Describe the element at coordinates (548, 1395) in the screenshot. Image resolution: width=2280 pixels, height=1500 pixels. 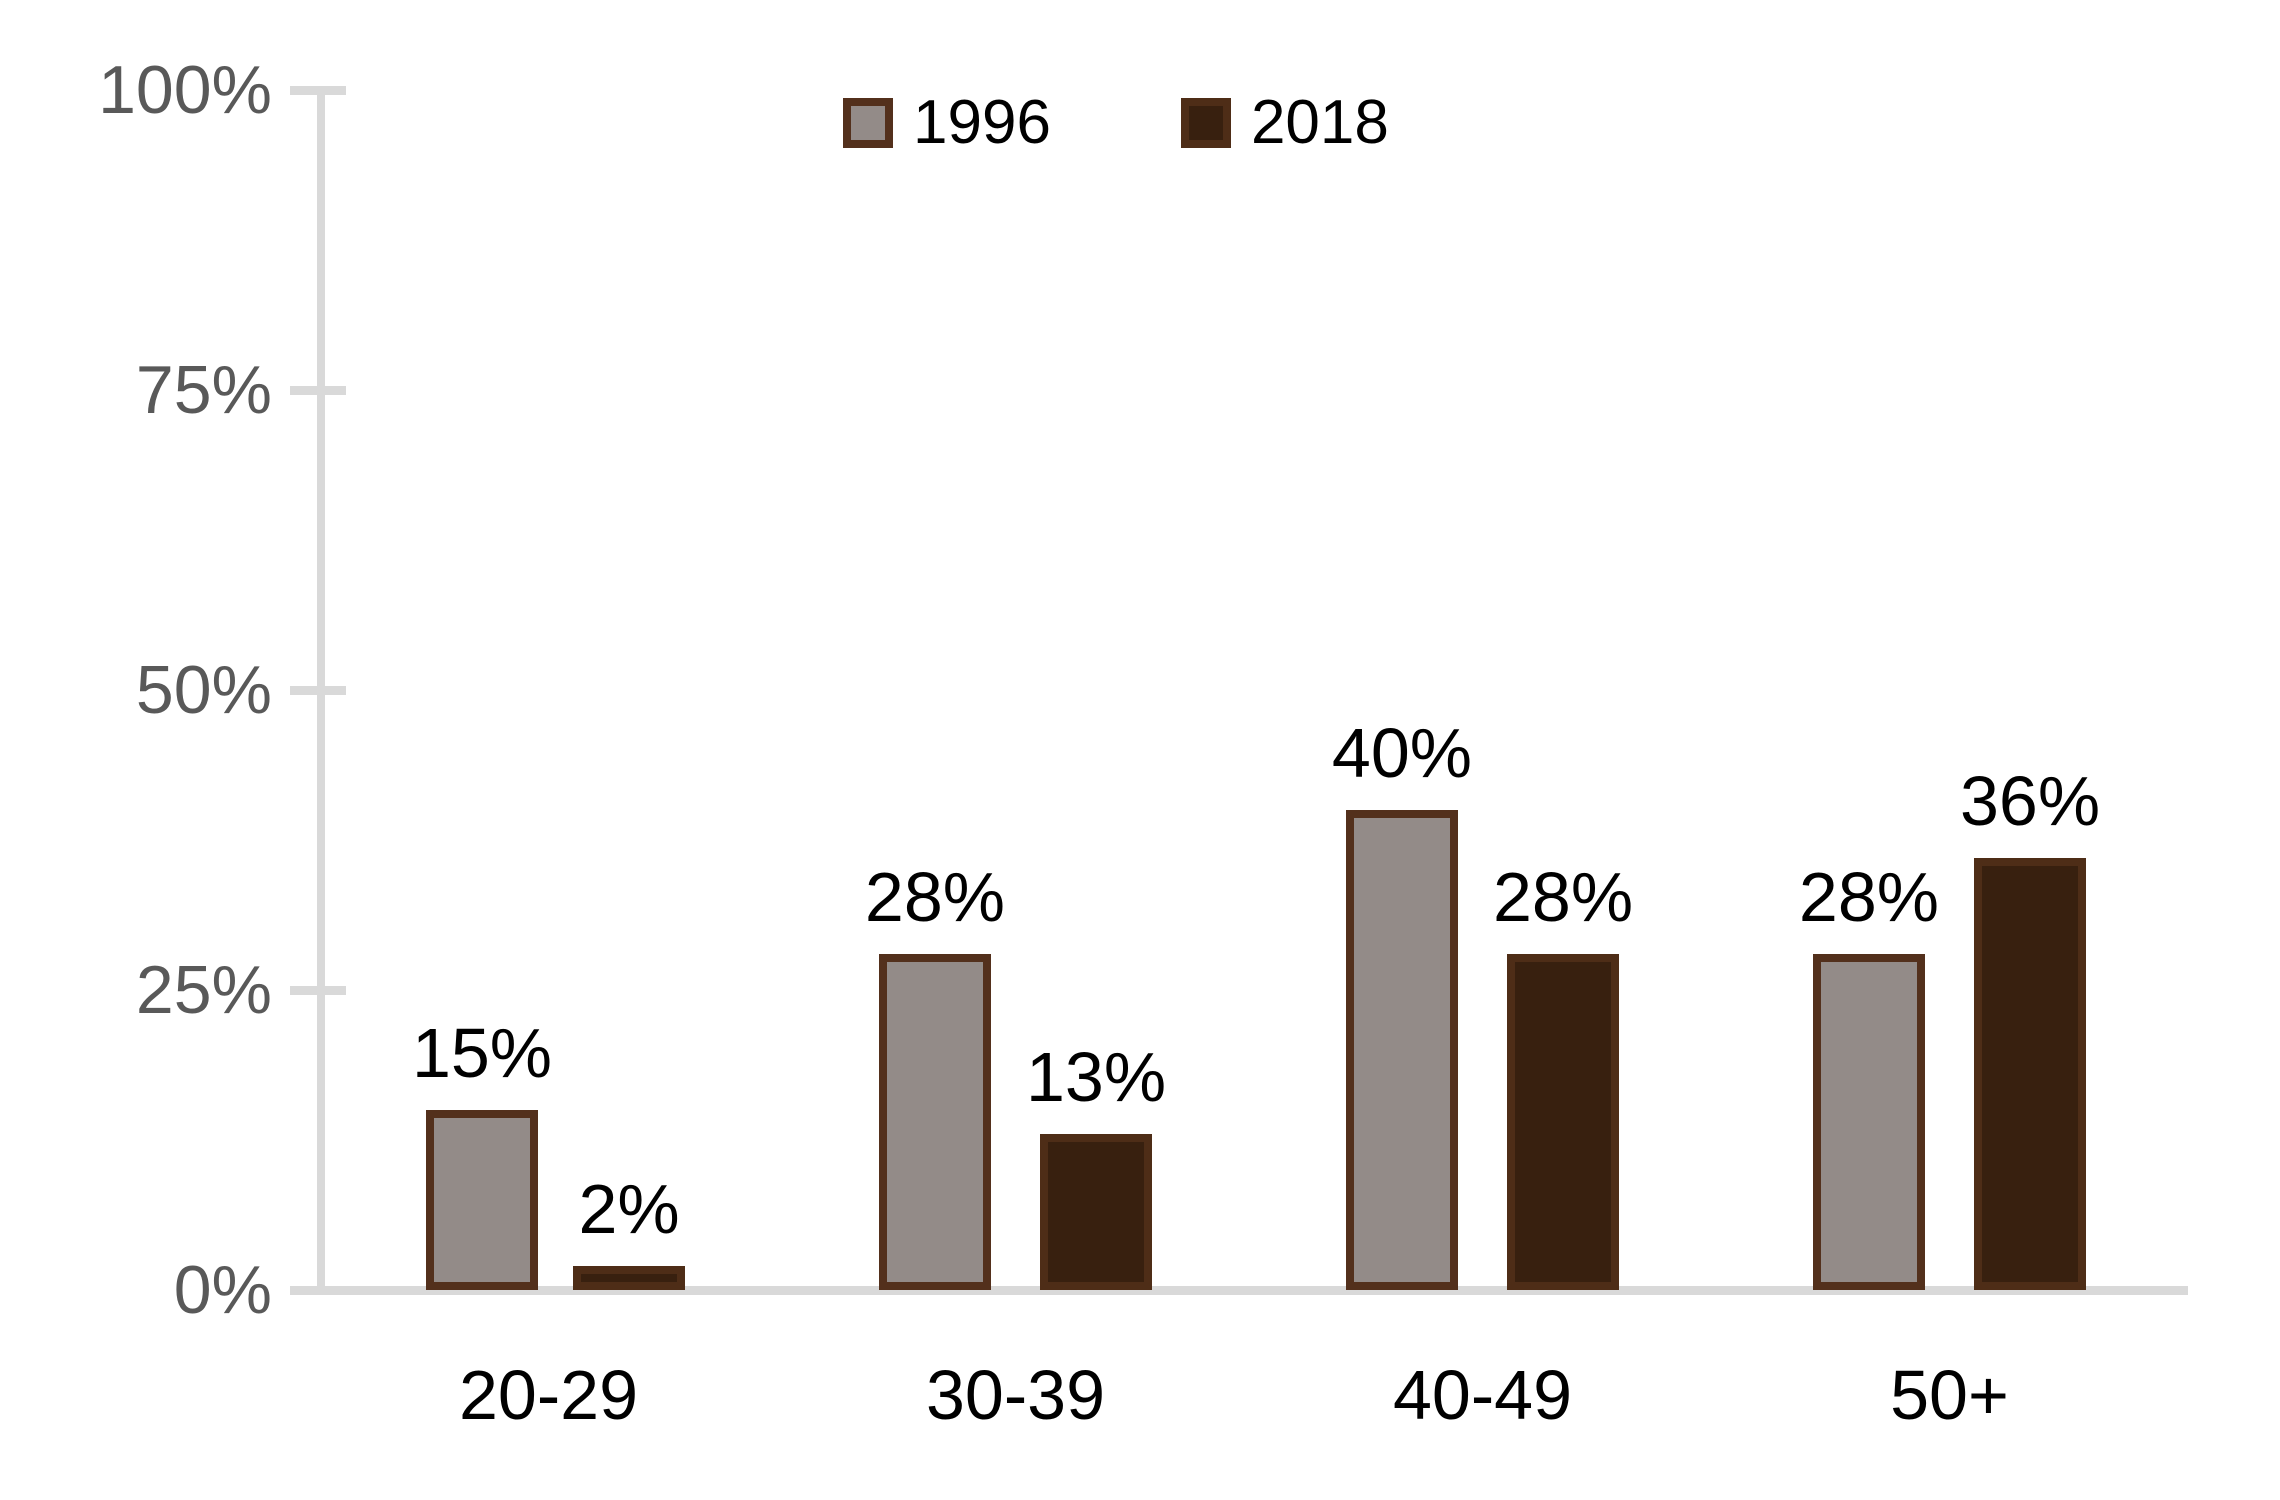
I see `x-axis-label: 20-29` at that location.